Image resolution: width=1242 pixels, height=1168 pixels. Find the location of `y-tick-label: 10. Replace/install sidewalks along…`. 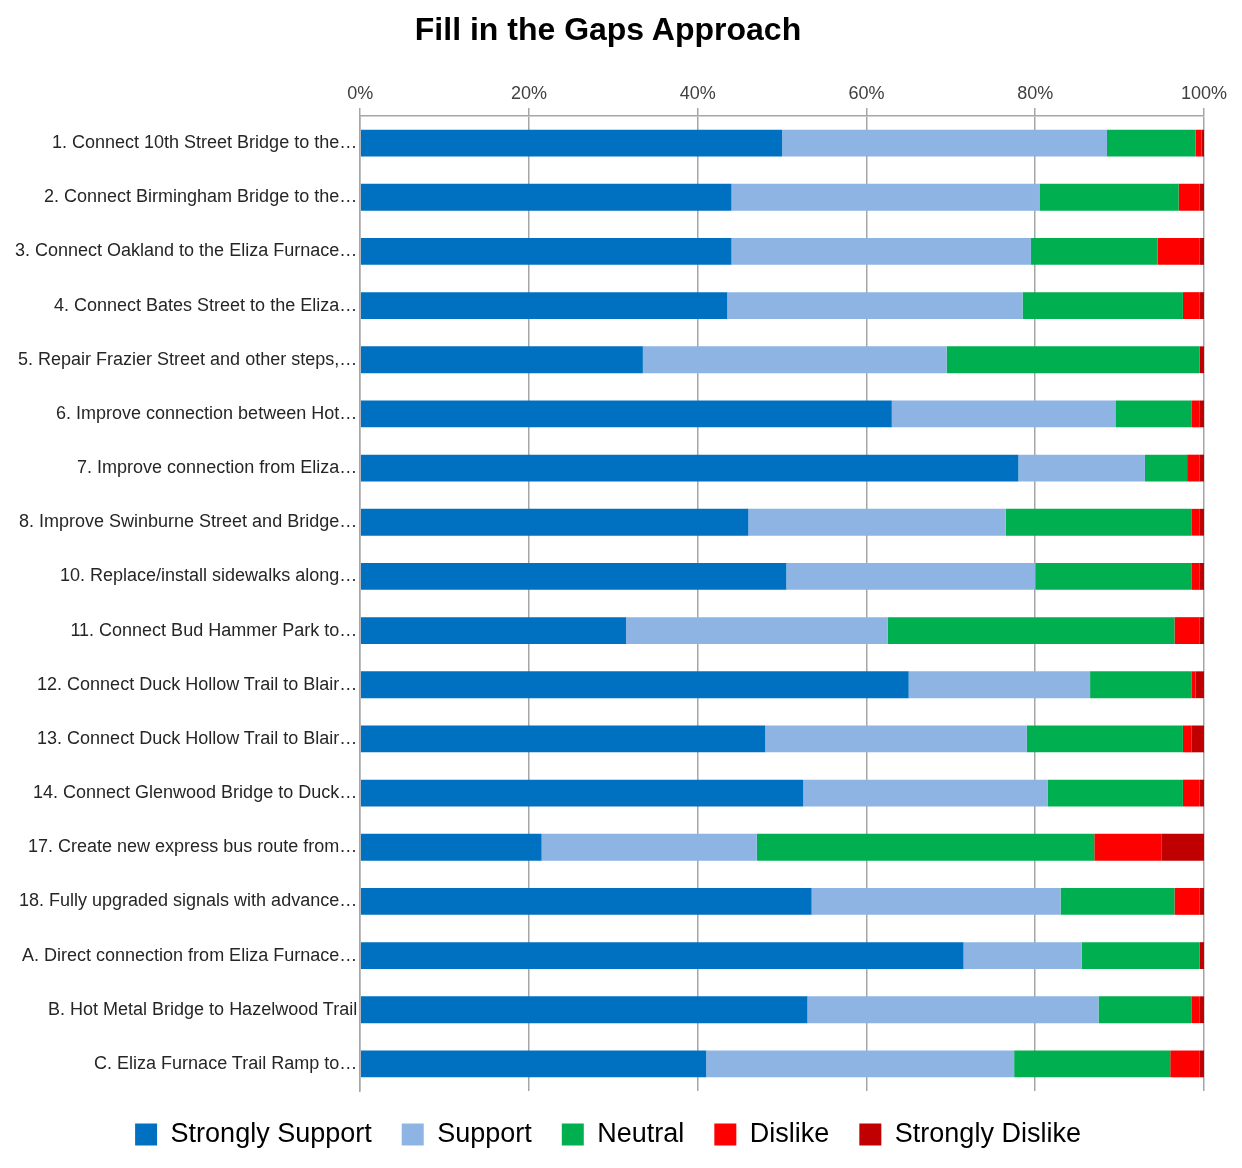

y-tick-label: 10. Replace/install sidewalks along… is located at coordinates (209, 575).